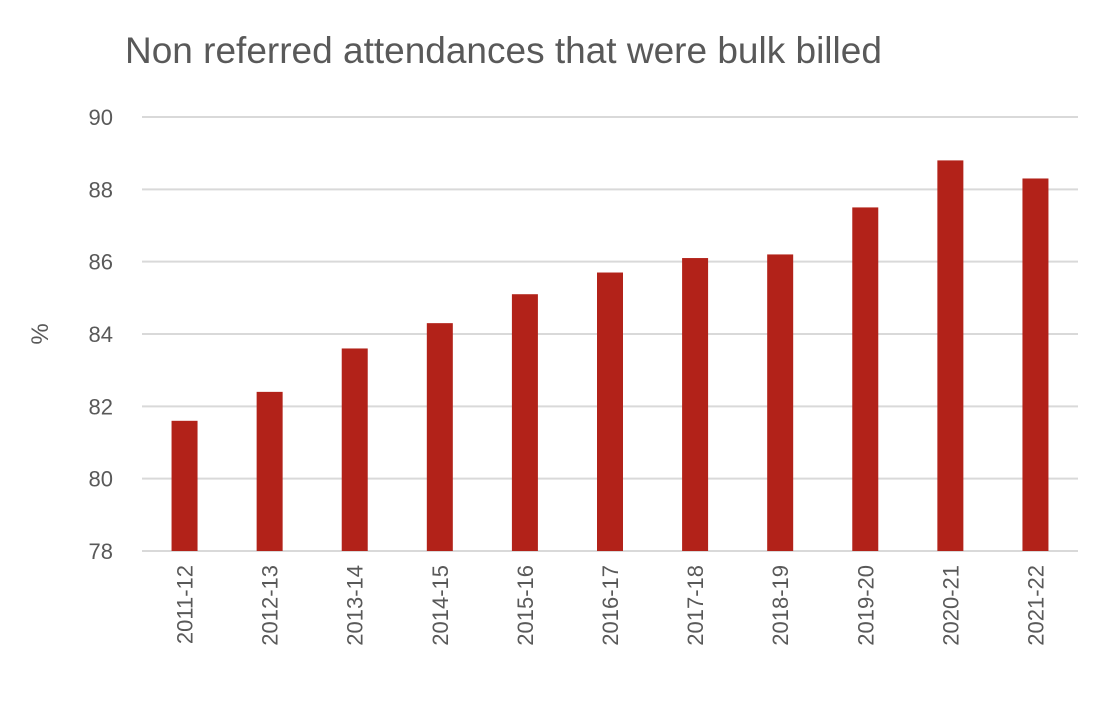 Image resolution: width=1120 pixels, height=707 pixels. Describe the element at coordinates (101, 262) in the screenshot. I see `y-tick-label: 86` at that location.